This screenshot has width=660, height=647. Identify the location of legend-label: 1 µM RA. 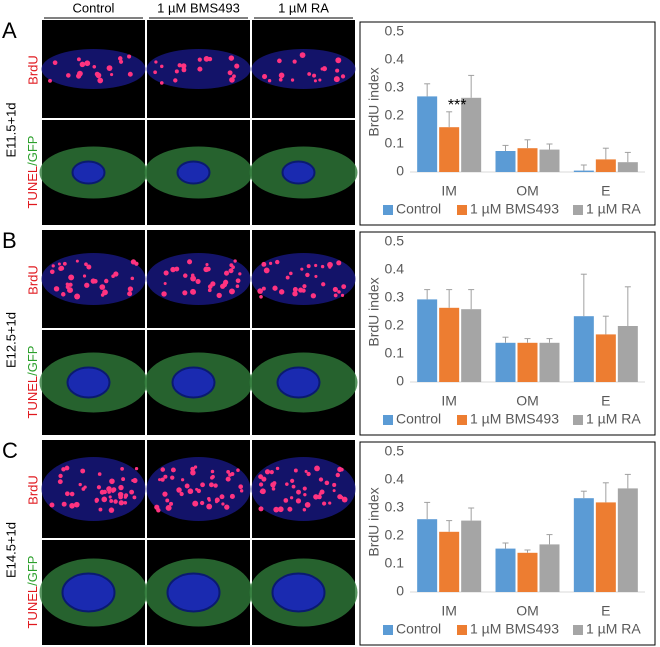
(613, 629).